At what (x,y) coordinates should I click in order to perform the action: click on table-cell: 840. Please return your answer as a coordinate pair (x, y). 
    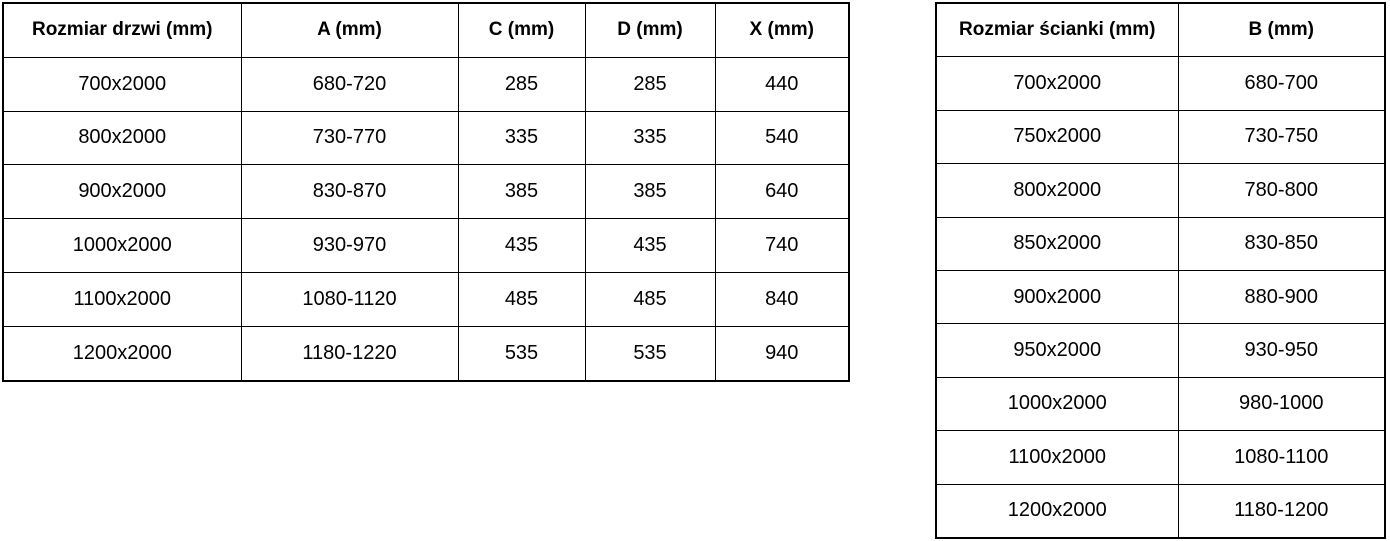
    Looking at the image, I should click on (782, 299).